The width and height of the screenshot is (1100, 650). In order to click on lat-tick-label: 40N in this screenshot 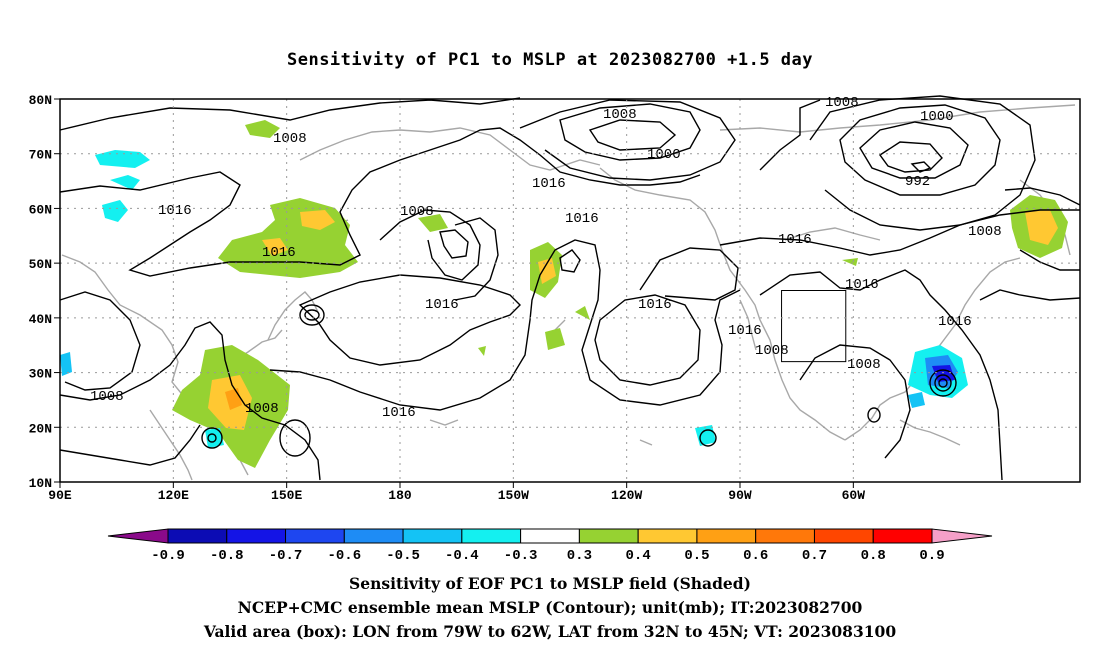, I will do `click(40, 319)`.